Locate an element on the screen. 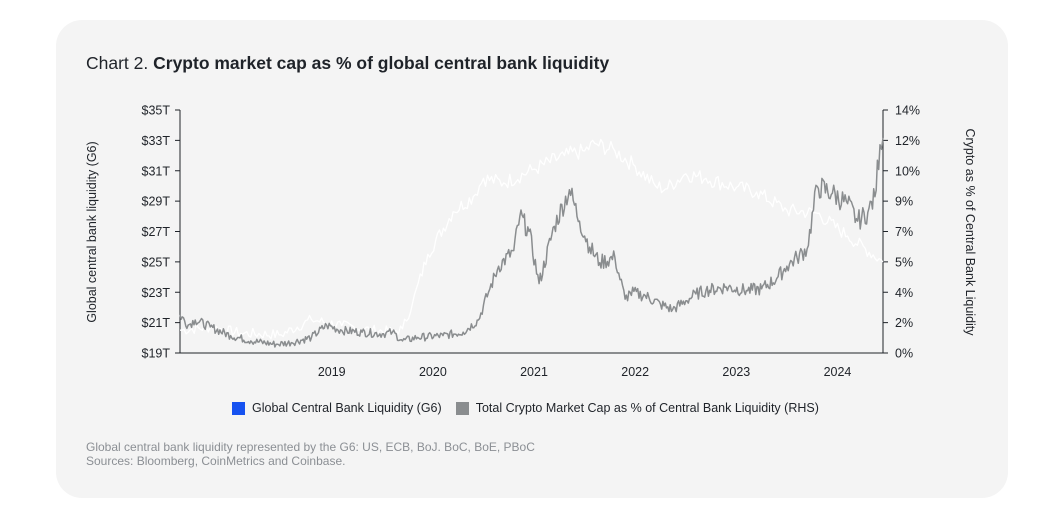 The image size is (1055, 512). y-left-tick-label: $29T is located at coordinates (156, 202).